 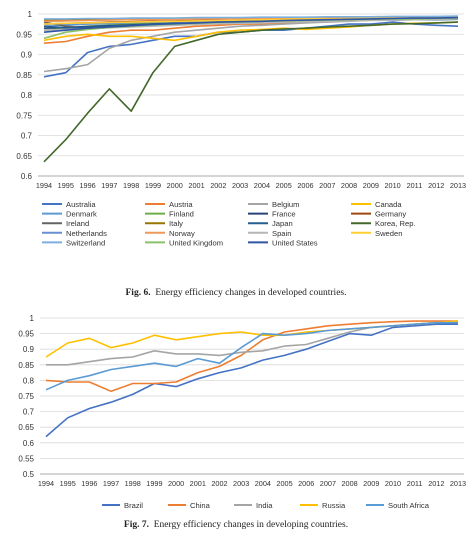 I want to click on legend-label: Brazil, so click(x=133, y=505).